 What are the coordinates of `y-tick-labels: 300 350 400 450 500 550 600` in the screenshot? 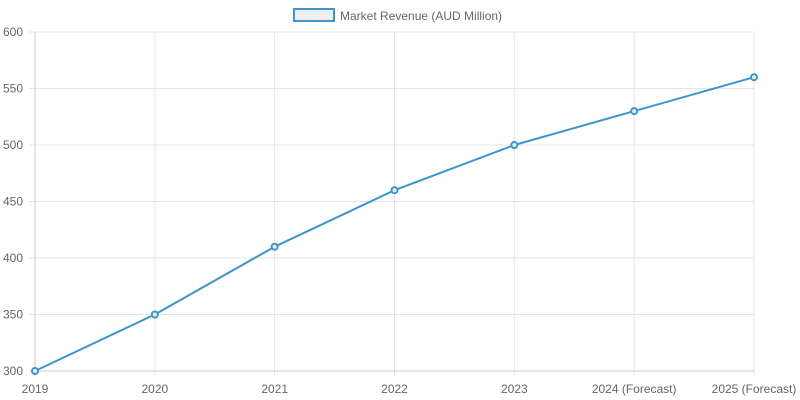 It's located at (13, 201).